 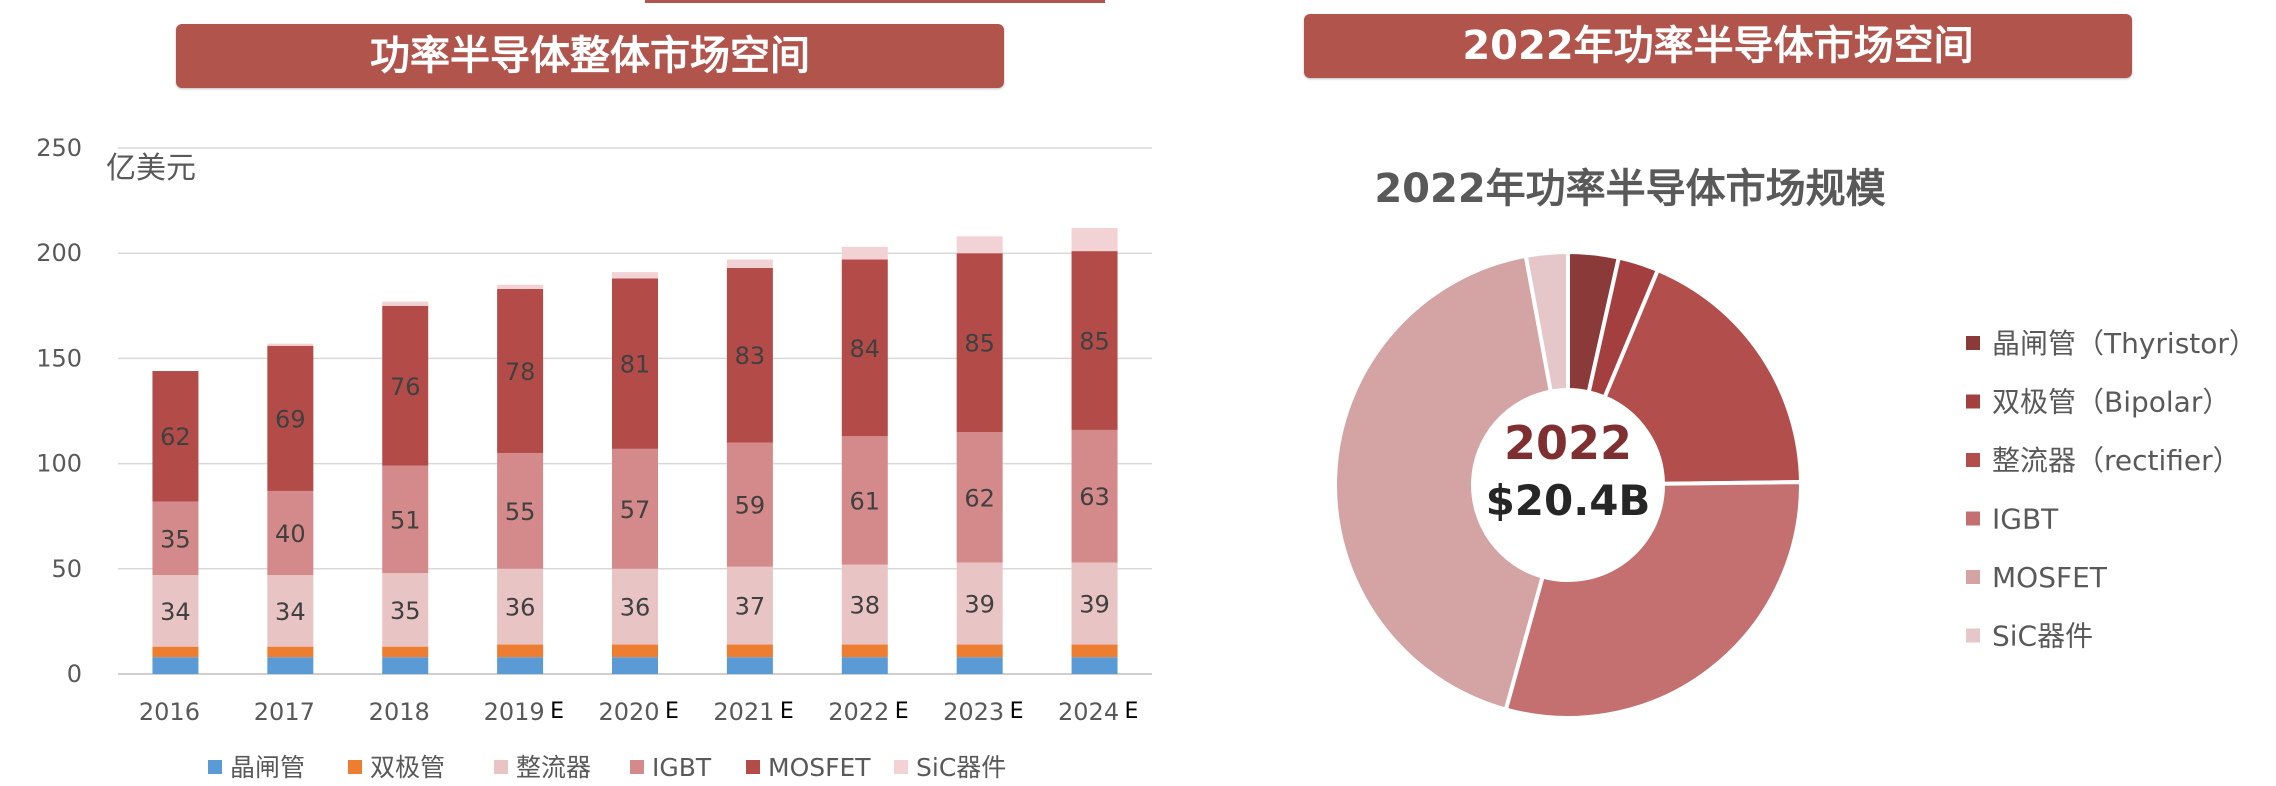 What do you see at coordinates (1568, 443) in the screenshot?
I see `pie-center-year: 2022` at bounding box center [1568, 443].